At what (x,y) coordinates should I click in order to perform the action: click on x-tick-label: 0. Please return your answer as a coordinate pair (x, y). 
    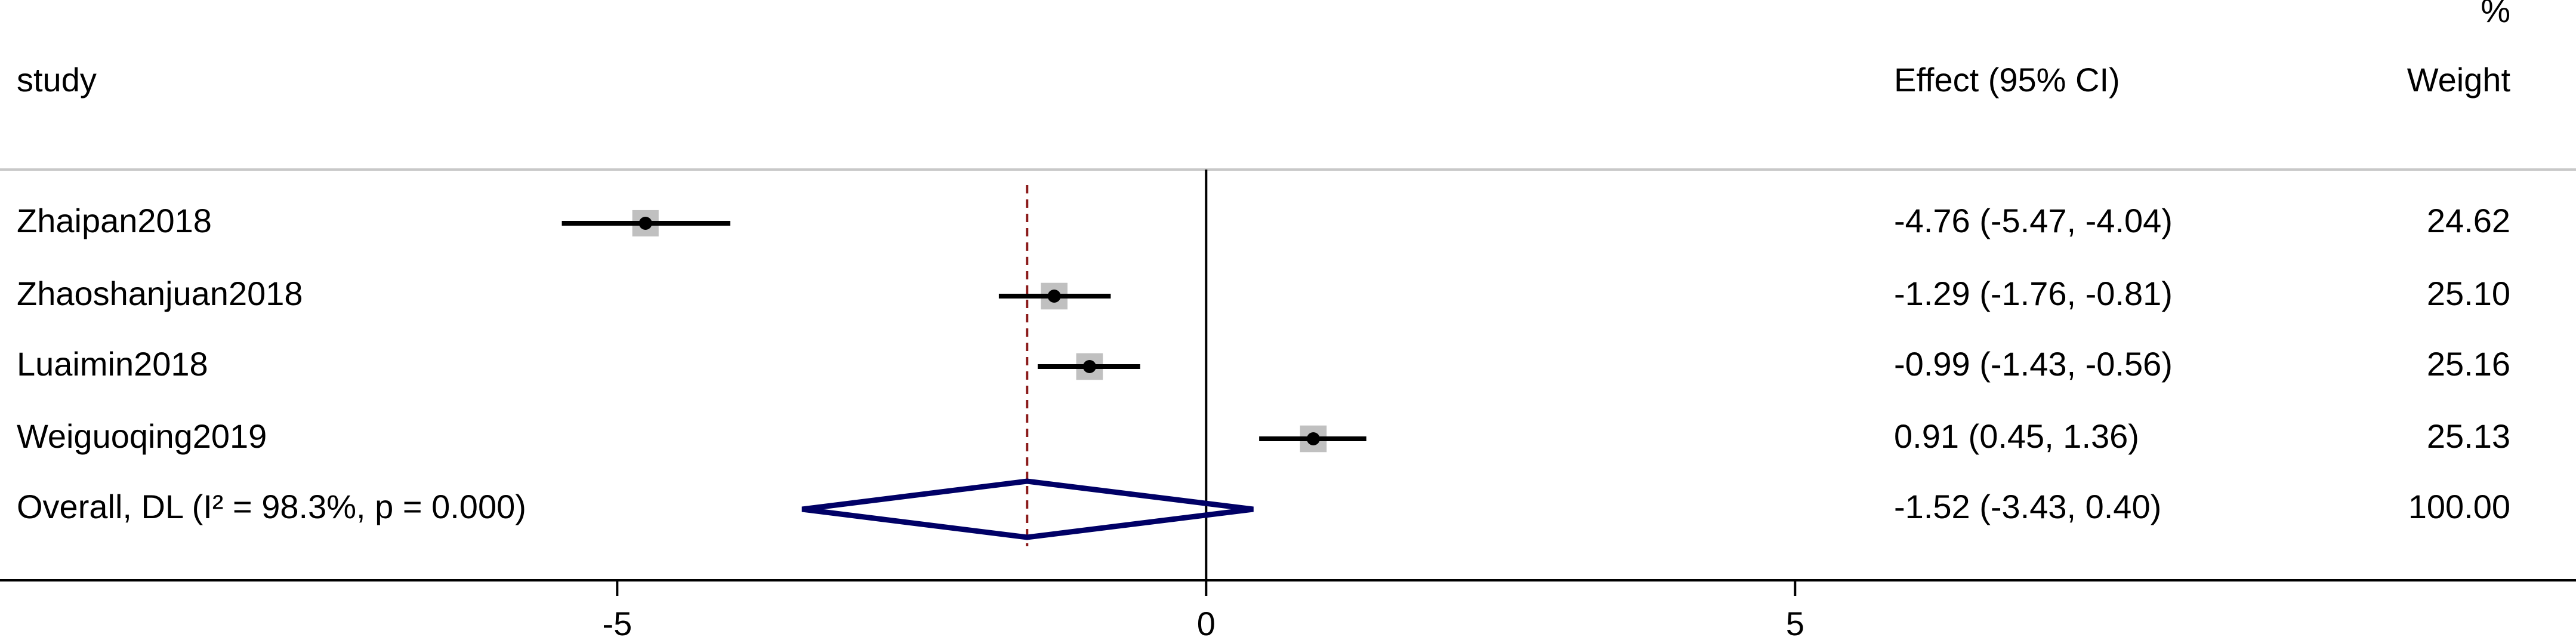
    Looking at the image, I should click on (1206, 622).